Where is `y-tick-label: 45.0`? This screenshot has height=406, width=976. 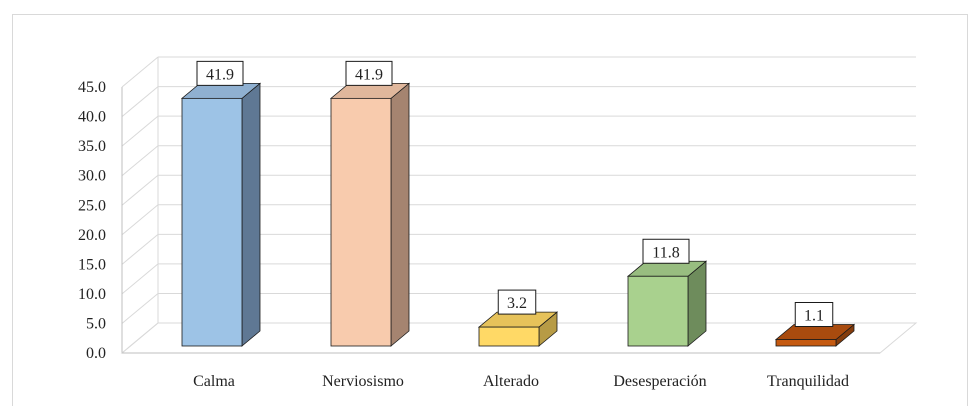
y-tick-label: 45.0 is located at coordinates (92, 87).